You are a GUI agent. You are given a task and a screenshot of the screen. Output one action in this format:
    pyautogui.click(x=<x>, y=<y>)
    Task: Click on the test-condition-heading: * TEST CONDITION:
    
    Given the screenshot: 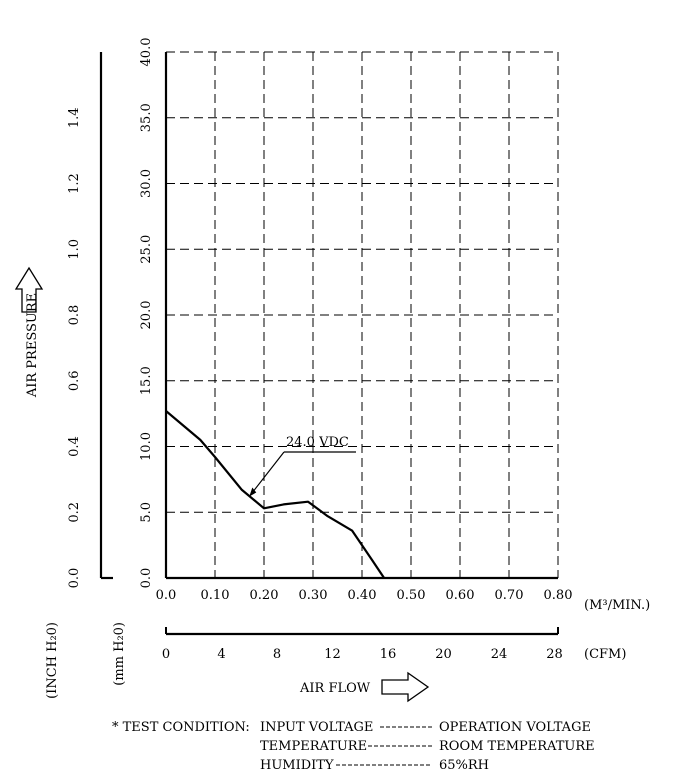 What is the action you would take?
    pyautogui.click(x=181, y=727)
    